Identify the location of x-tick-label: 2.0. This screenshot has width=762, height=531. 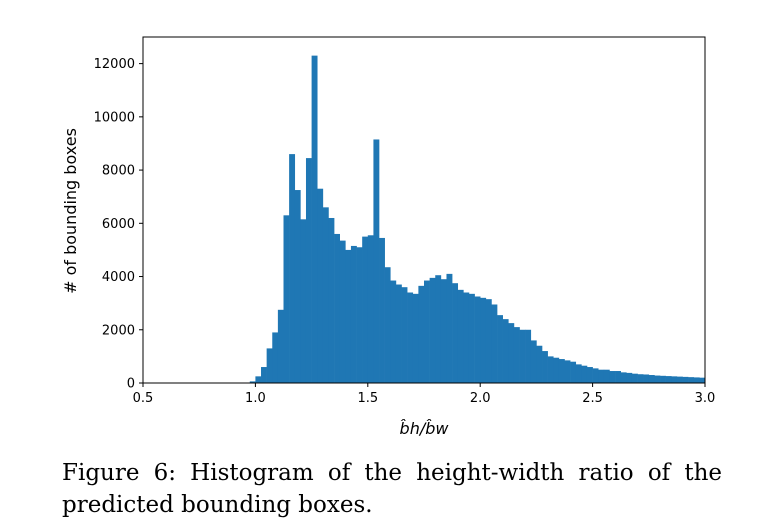
(480, 398).